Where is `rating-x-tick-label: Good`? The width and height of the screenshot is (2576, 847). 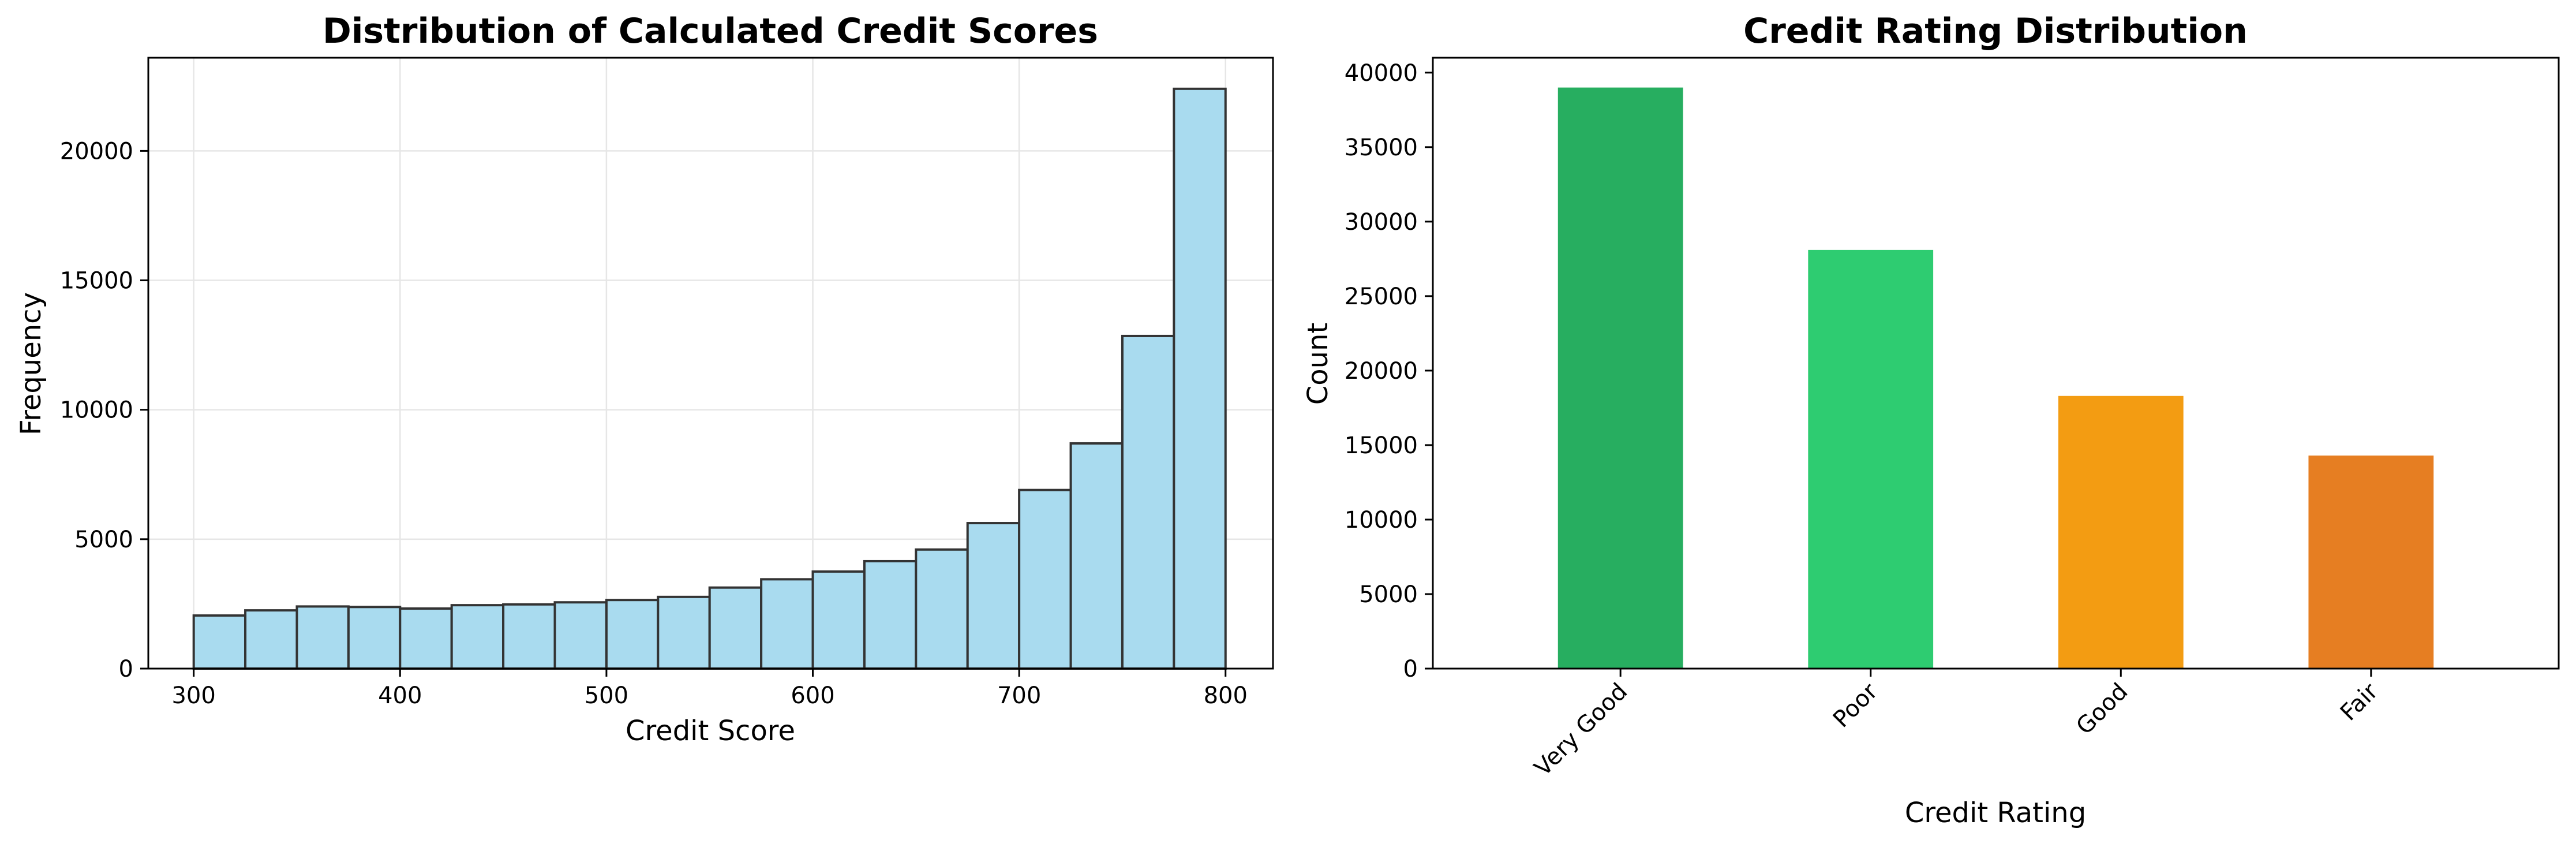 rating-x-tick-label: Good is located at coordinates (2102, 709).